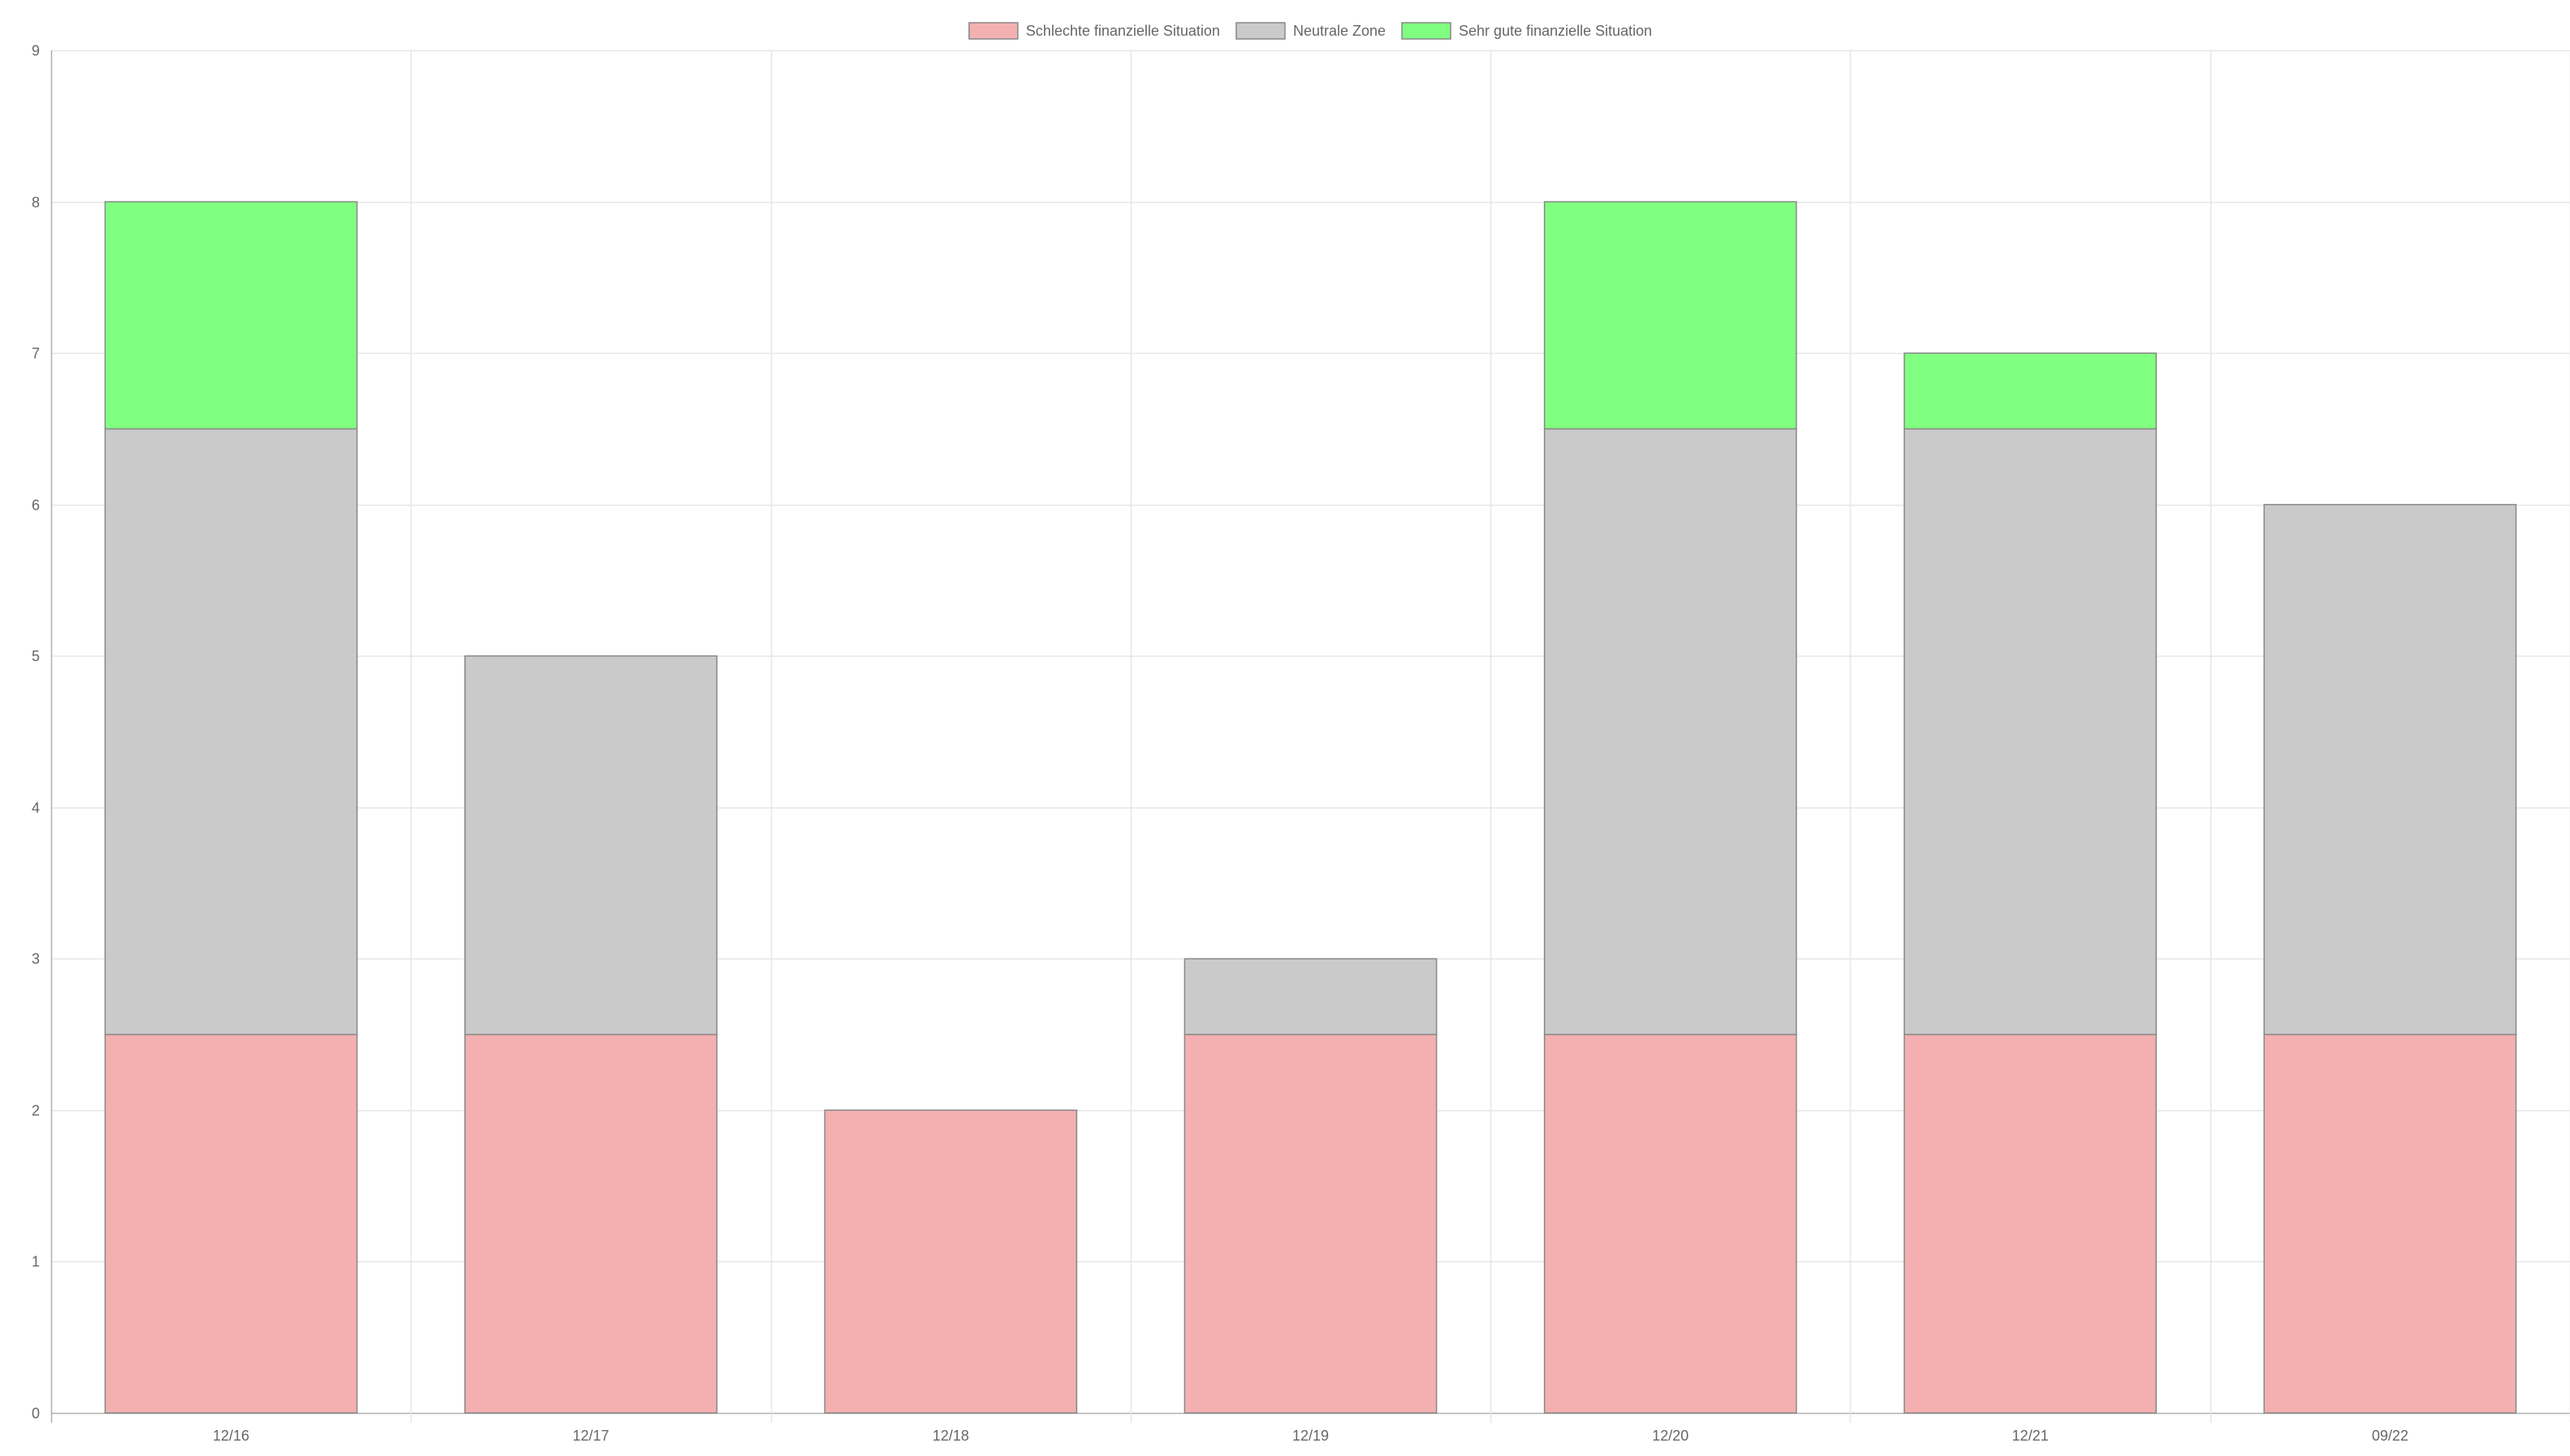  What do you see at coordinates (951, 1436) in the screenshot?
I see `x-tick-label: 12/18` at bounding box center [951, 1436].